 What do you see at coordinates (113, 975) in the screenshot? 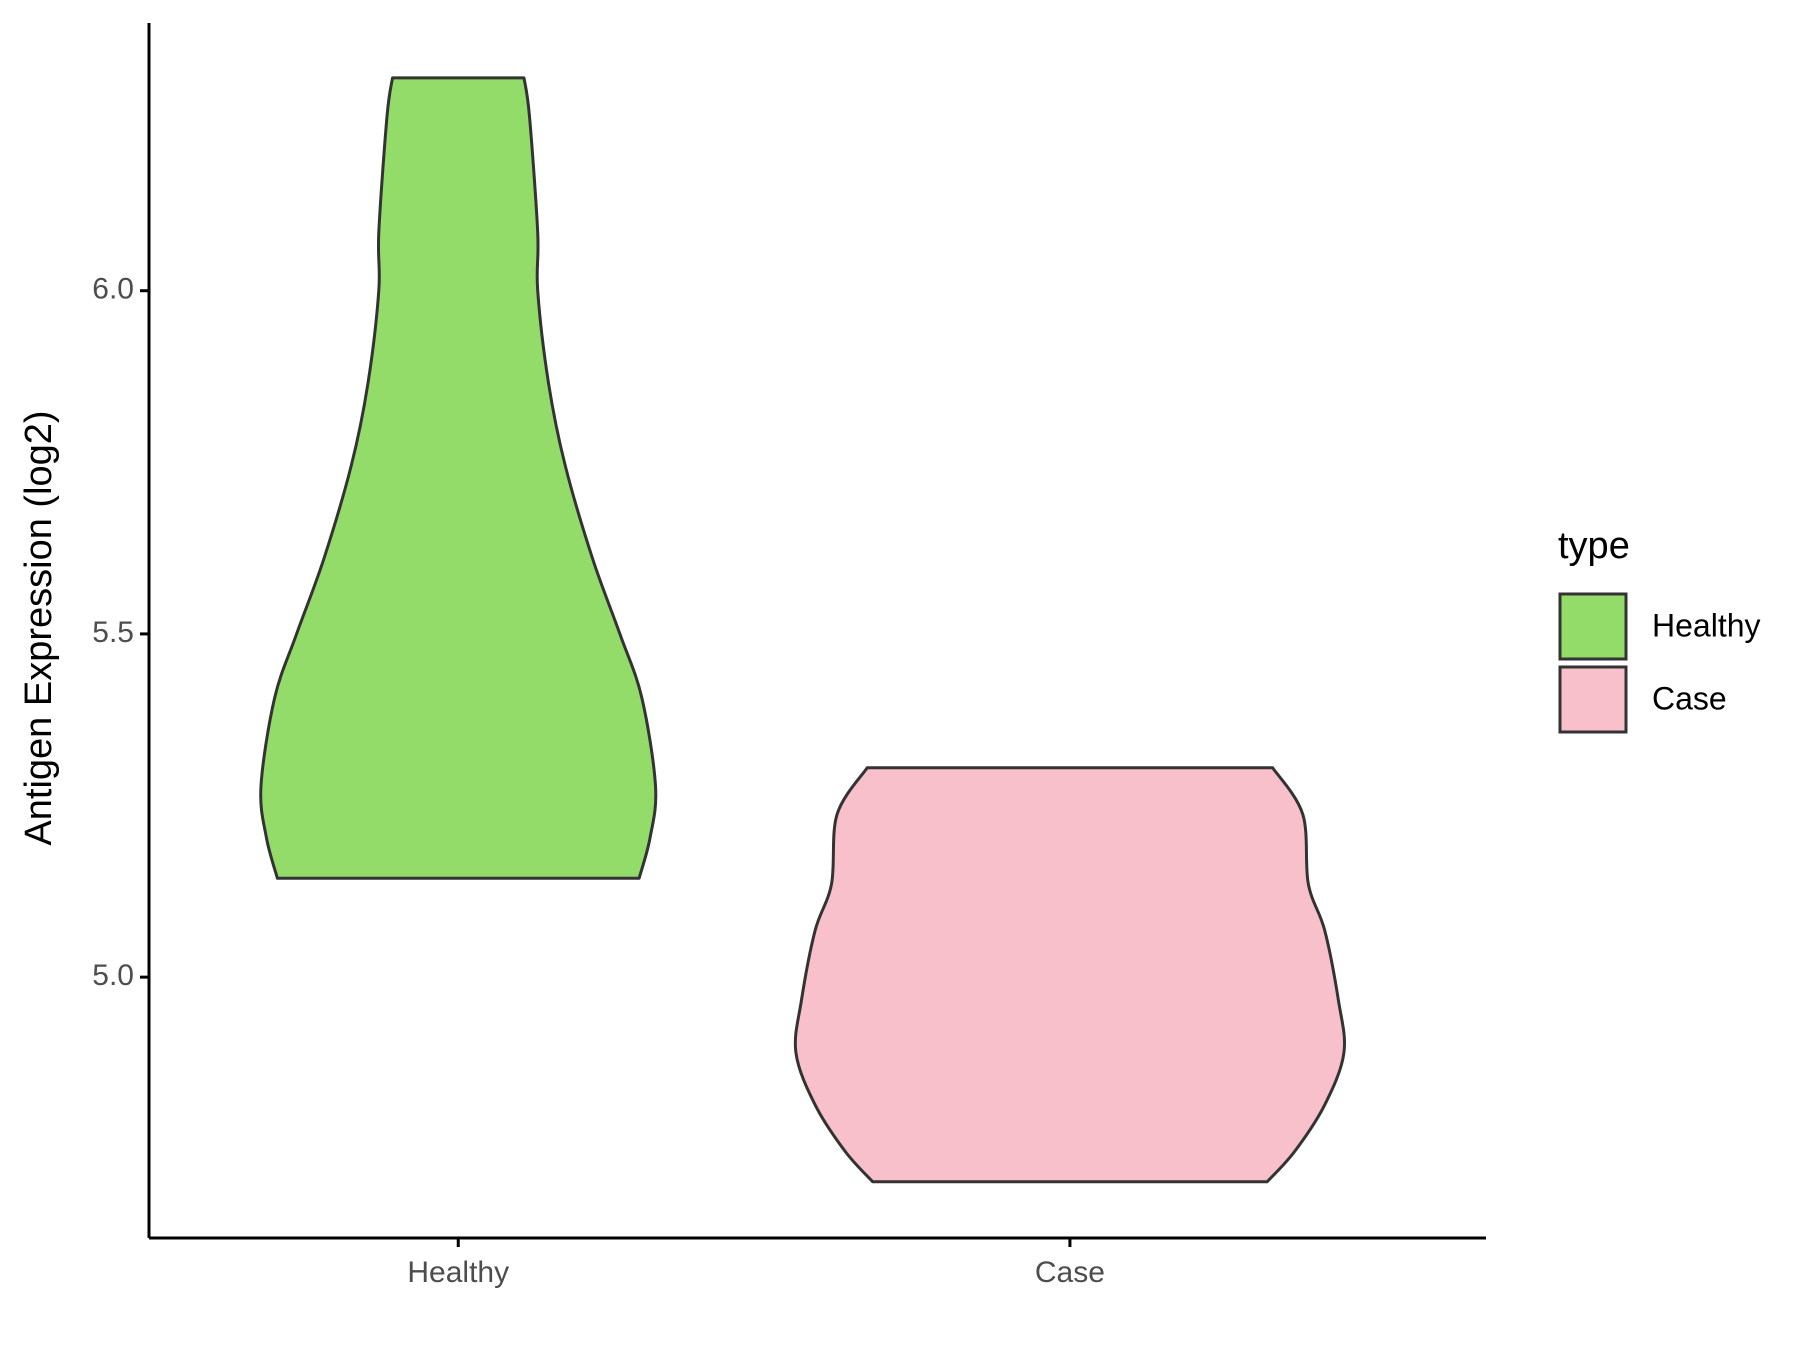
I see `y-tick-label: 5.0` at bounding box center [113, 975].